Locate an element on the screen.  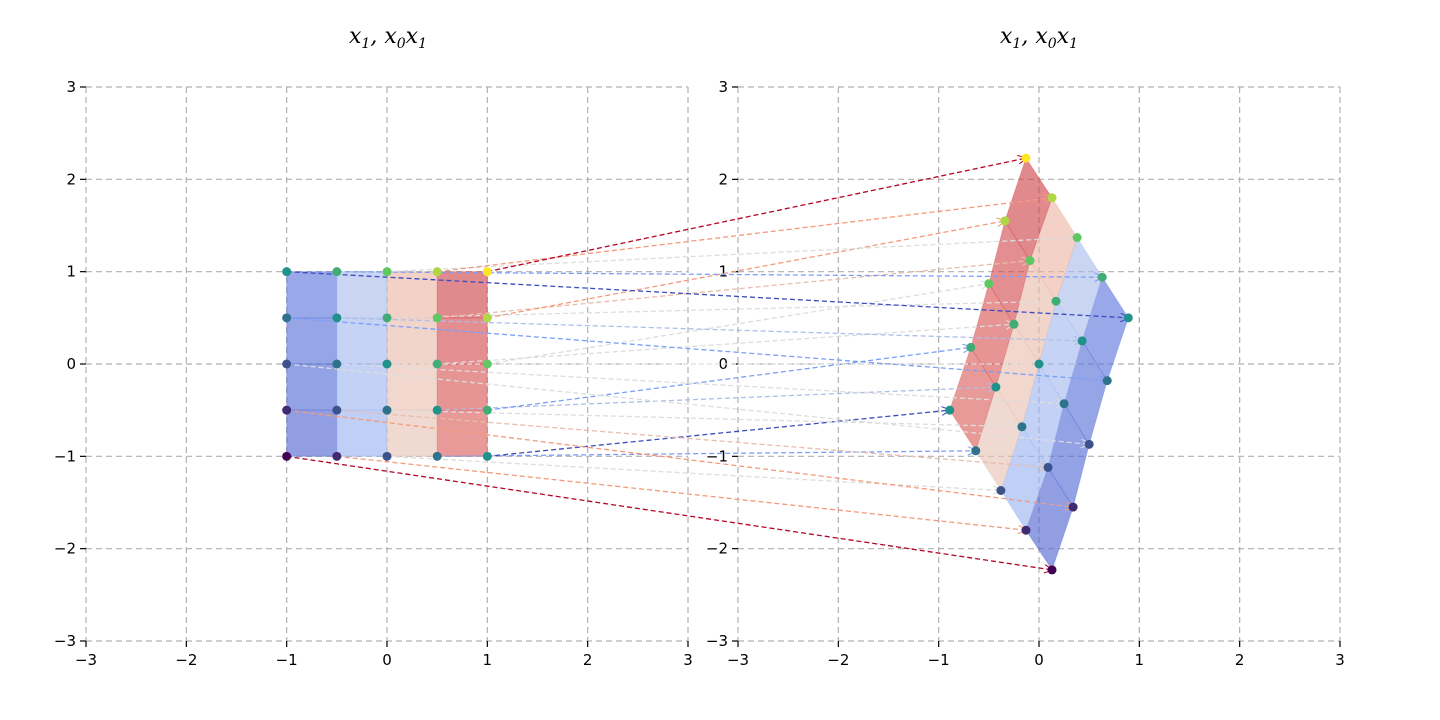
input-mesh-cells is located at coordinates (387, 364).